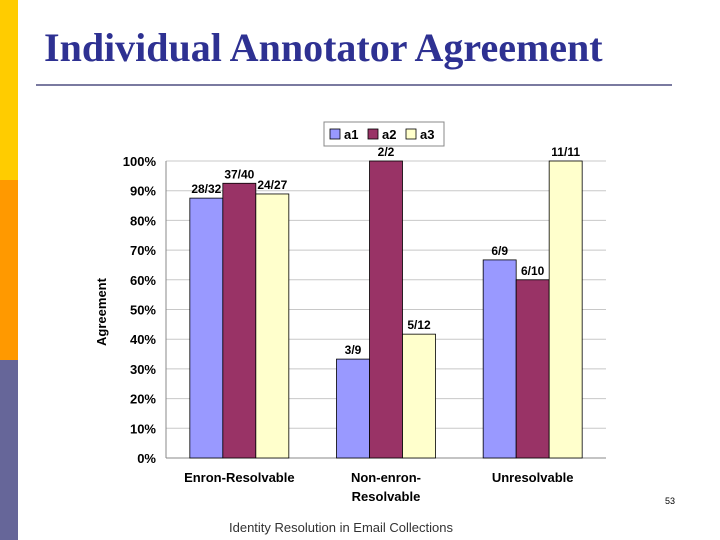 The height and width of the screenshot is (540, 720). Describe the element at coordinates (143, 250) in the screenshot. I see `y-tick-label: 70%` at that location.